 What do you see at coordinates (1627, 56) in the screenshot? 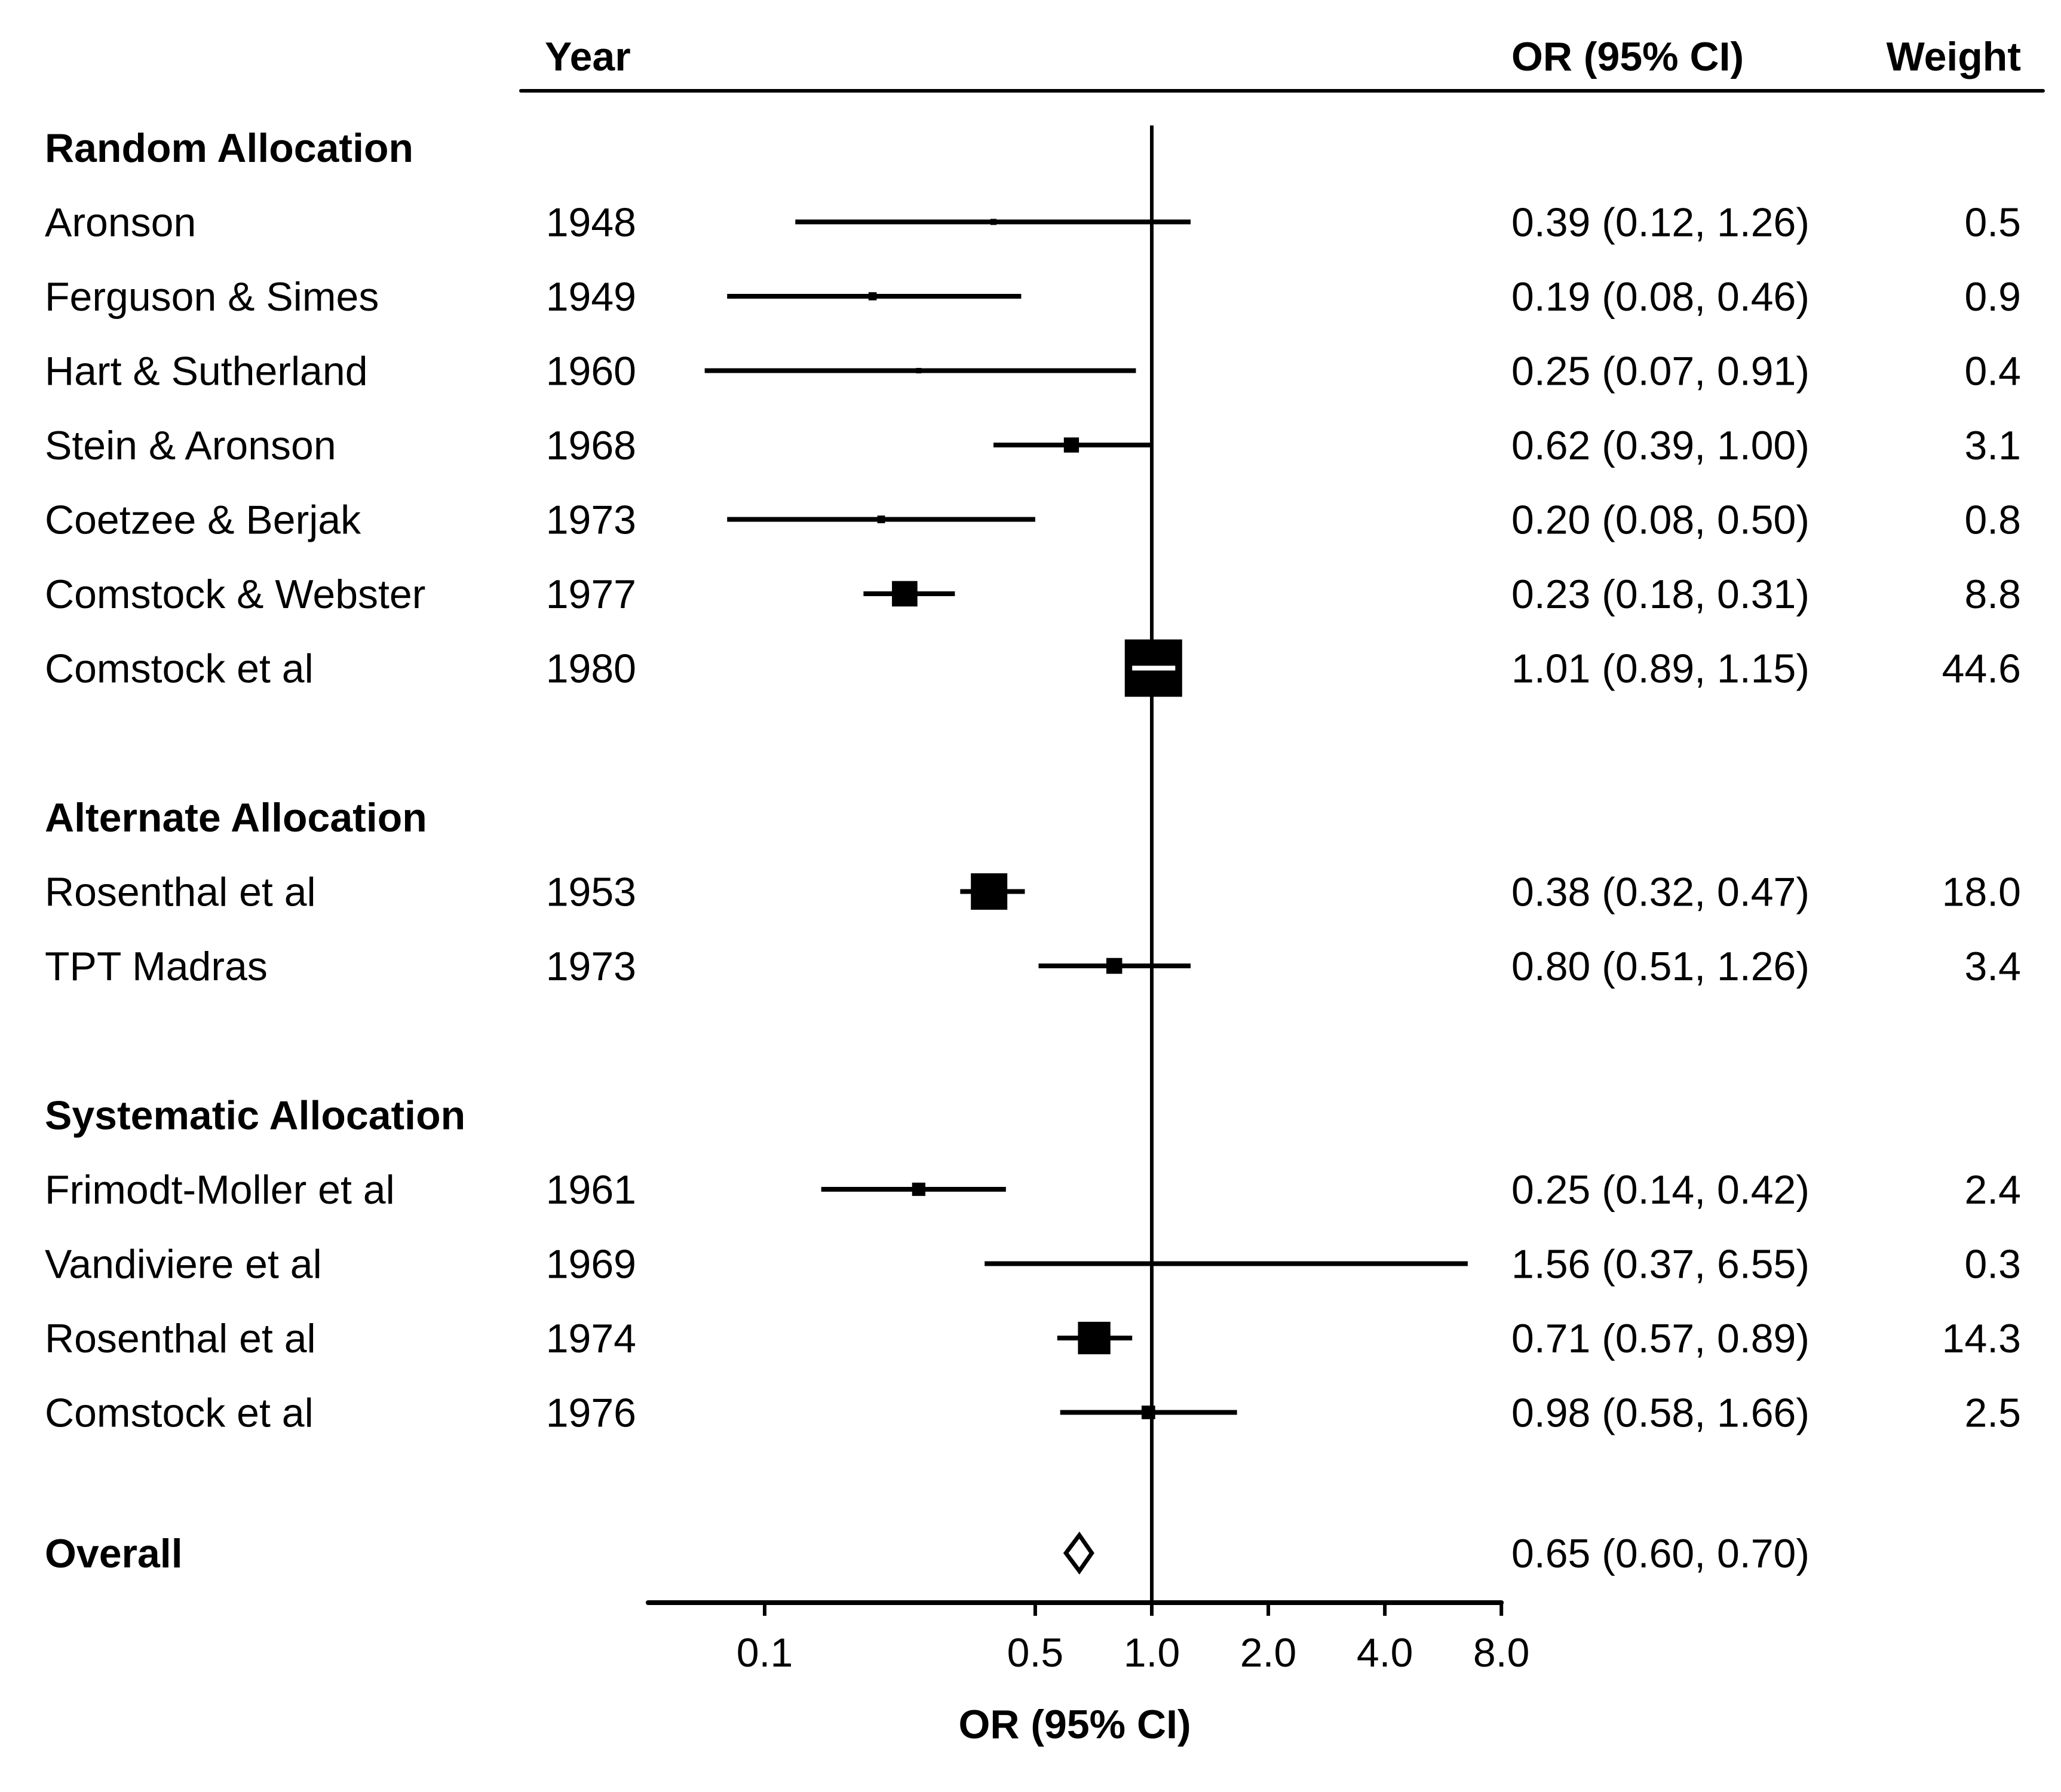
I see `column-header-or: OR (95% CI)` at bounding box center [1627, 56].